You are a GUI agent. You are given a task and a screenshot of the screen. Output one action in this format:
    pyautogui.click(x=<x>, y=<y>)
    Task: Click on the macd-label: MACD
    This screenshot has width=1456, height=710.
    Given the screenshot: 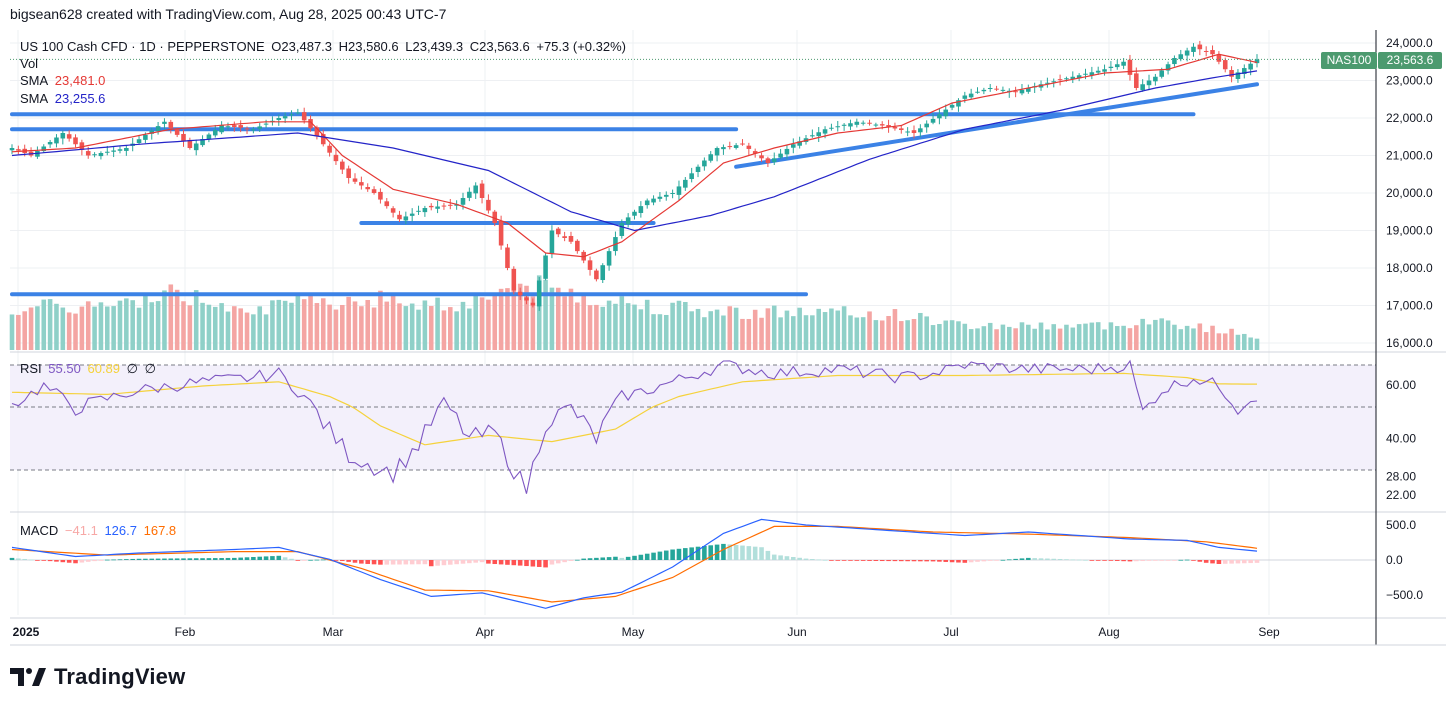 What is the action you would take?
    pyautogui.click(x=39, y=530)
    